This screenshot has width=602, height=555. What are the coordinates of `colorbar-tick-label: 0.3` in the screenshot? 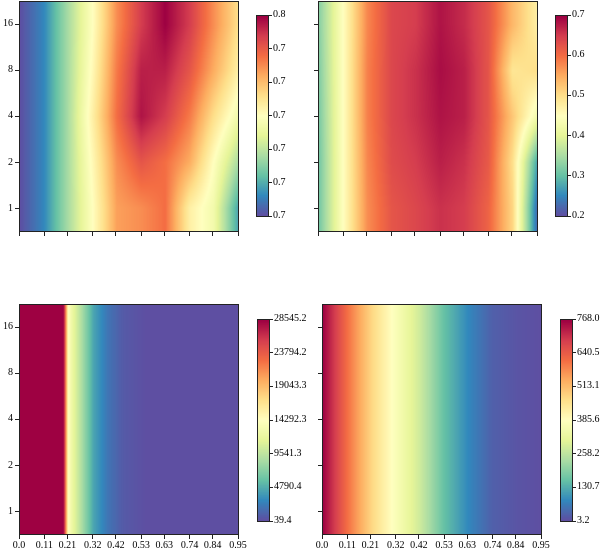 It's located at (578, 175).